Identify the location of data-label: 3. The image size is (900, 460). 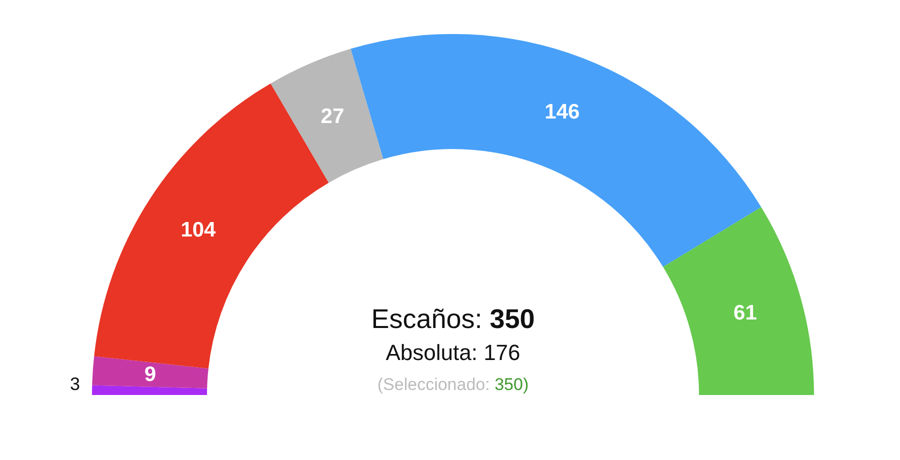
(75, 384).